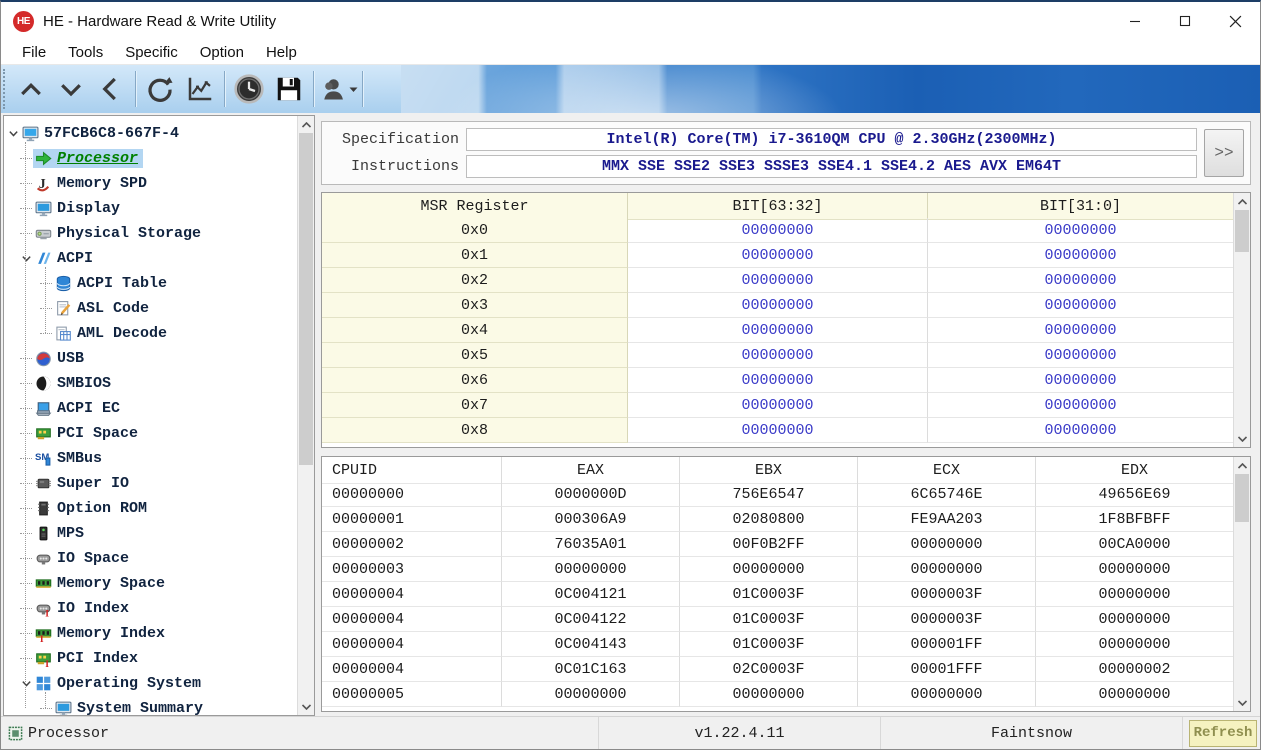  I want to click on msr-cell: 0x4, so click(475, 330).